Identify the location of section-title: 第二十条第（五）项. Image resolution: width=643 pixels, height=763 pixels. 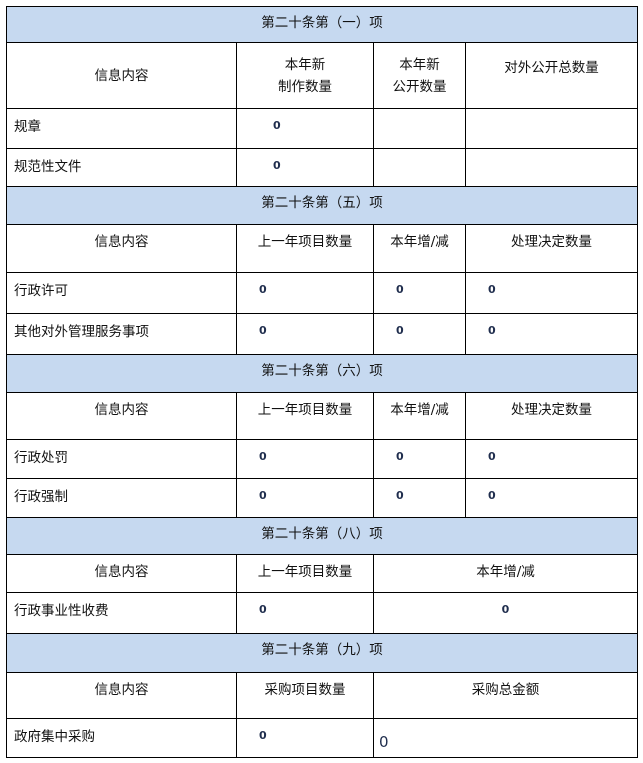
(322, 205).